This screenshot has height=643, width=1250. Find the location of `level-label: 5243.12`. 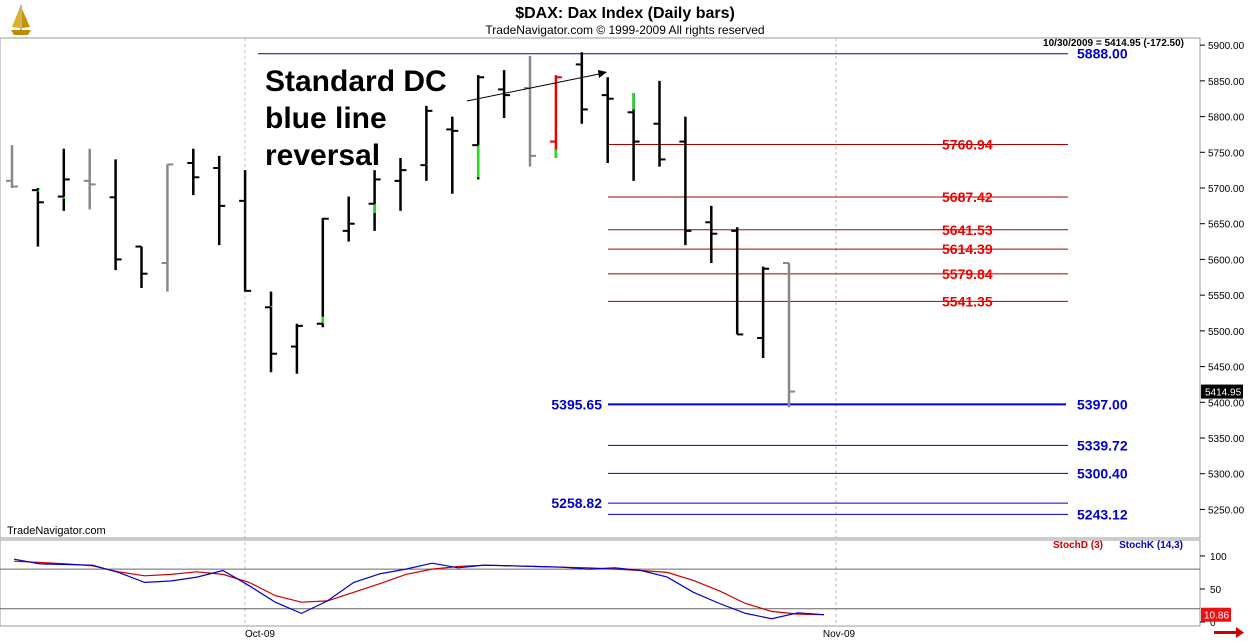

level-label: 5243.12 is located at coordinates (1102, 514).